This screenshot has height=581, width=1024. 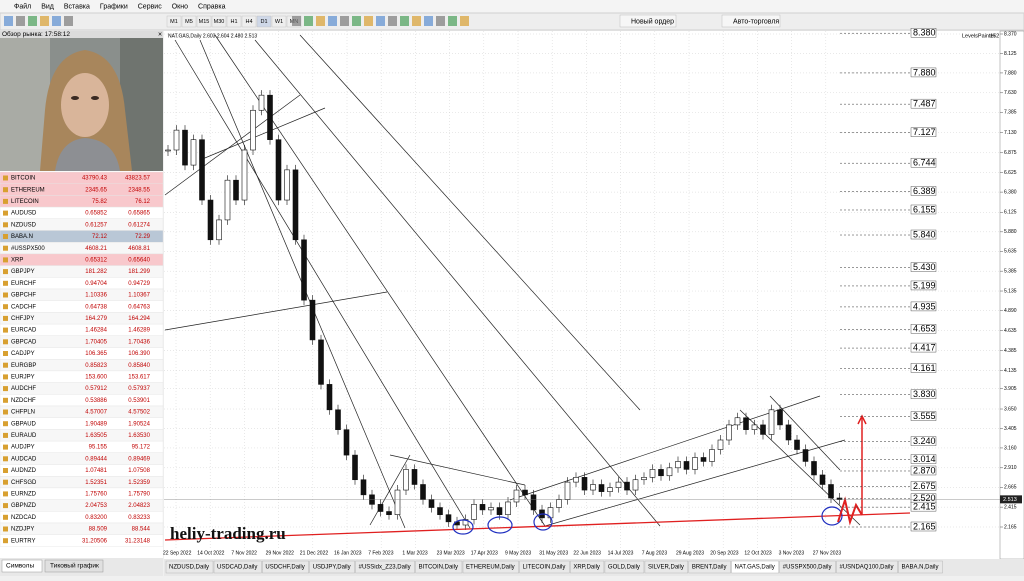 I want to click on menu-item: Файл, so click(x=22, y=6).